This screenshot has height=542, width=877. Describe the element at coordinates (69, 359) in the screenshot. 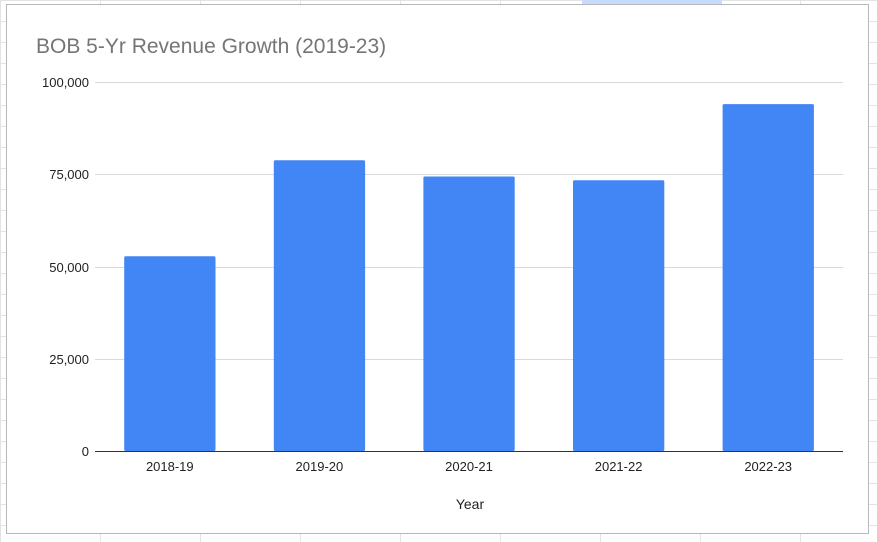

I see `y-tick-label: 25,000` at that location.